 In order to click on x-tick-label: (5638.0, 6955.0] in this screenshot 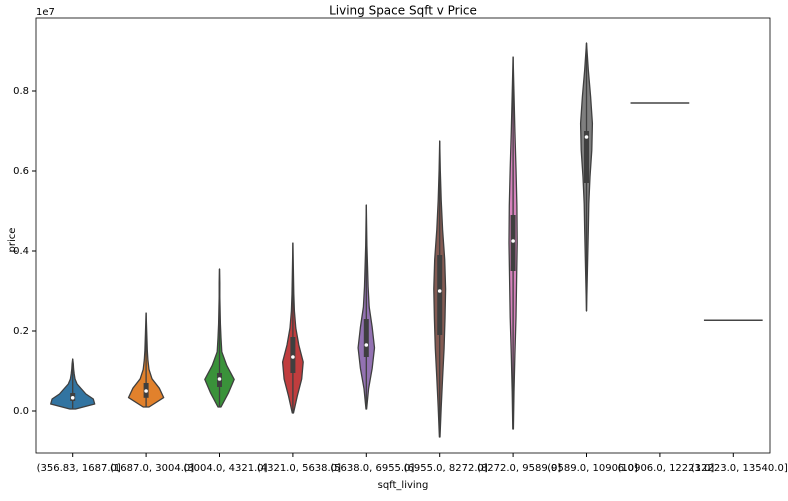, I will do `click(372, 468)`.